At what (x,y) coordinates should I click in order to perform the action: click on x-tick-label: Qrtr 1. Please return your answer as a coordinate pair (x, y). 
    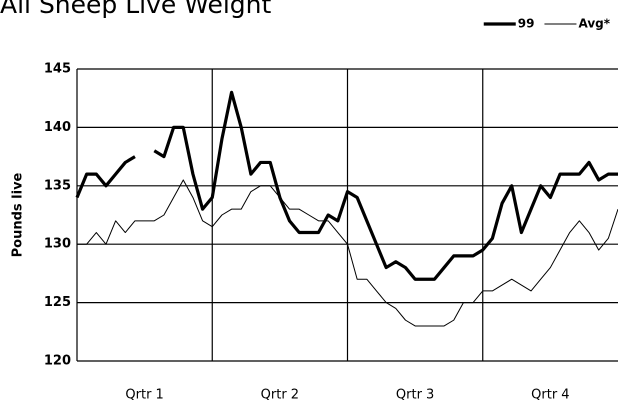
    Looking at the image, I should click on (144, 395).